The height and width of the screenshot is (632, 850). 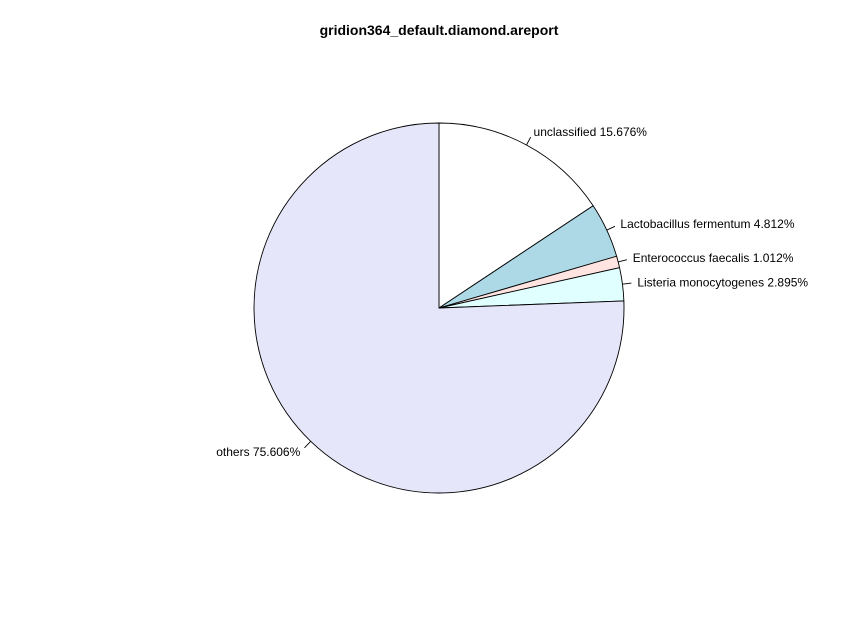 What do you see at coordinates (439, 30) in the screenshot?
I see `chart-title: gridion364_default.diamond.areport` at bounding box center [439, 30].